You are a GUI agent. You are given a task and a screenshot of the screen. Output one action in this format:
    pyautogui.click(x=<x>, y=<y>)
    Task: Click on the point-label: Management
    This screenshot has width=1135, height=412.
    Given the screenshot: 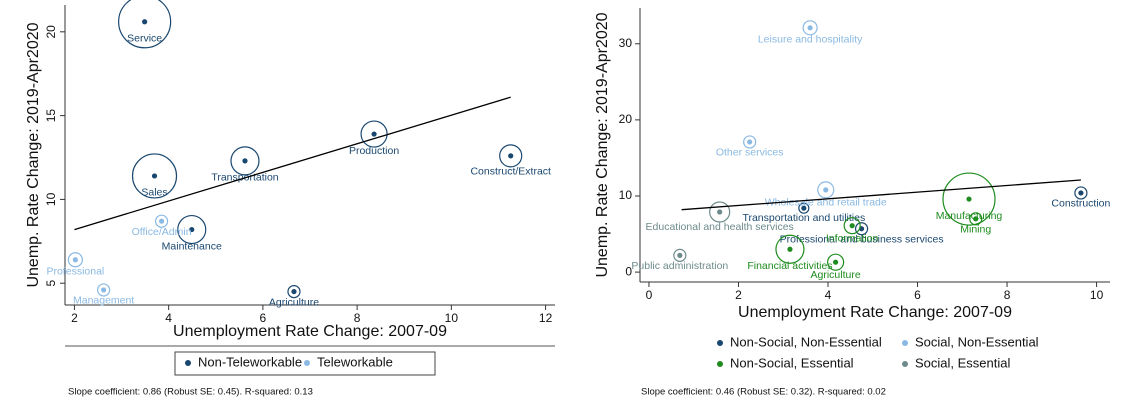 What is the action you would take?
    pyautogui.click(x=103, y=301)
    